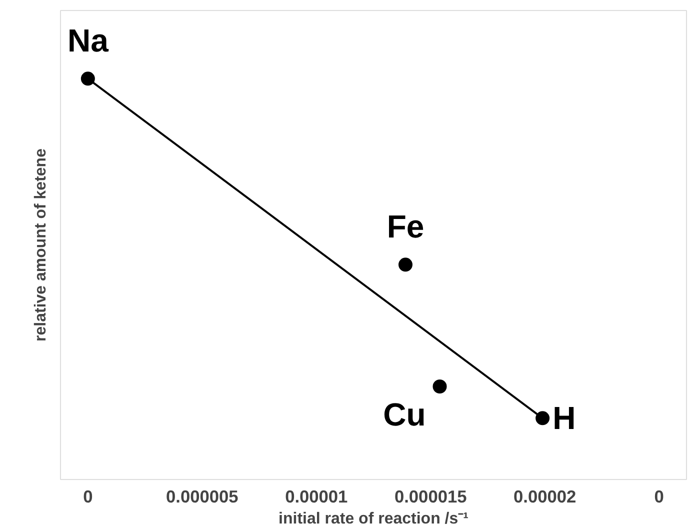 The width and height of the screenshot is (691, 530). What do you see at coordinates (545, 496) in the screenshot?
I see `x-tick-label: 0.00002` at bounding box center [545, 496].